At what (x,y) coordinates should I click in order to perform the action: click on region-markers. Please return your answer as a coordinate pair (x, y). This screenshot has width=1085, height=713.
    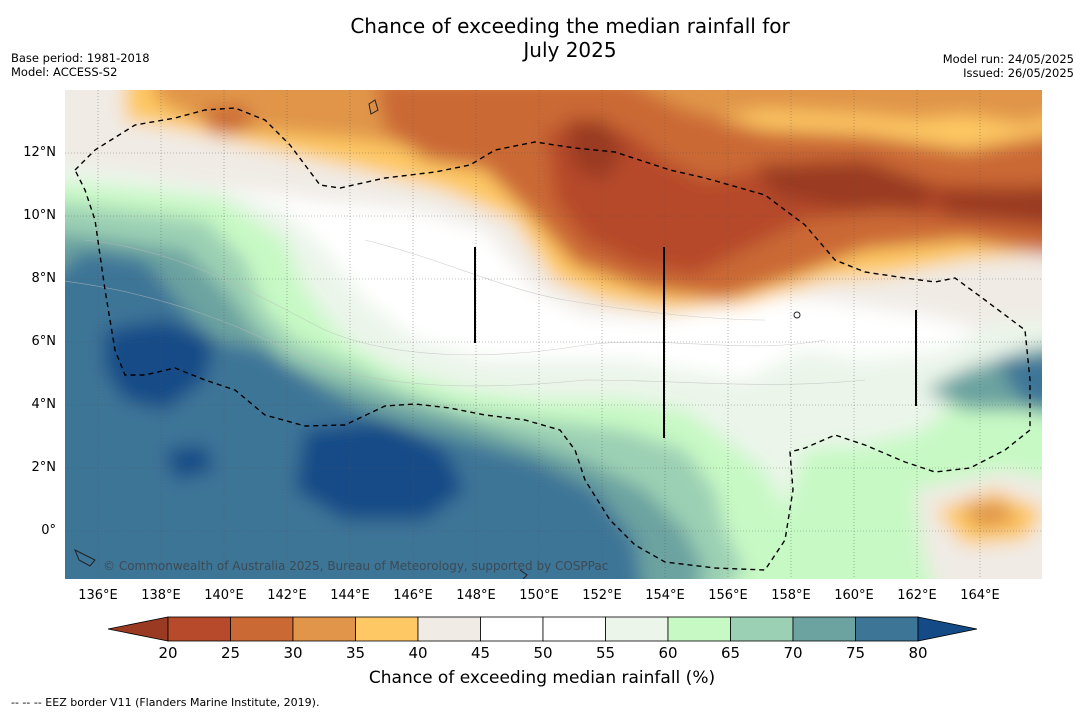
    Looking at the image, I should click on (695, 342).